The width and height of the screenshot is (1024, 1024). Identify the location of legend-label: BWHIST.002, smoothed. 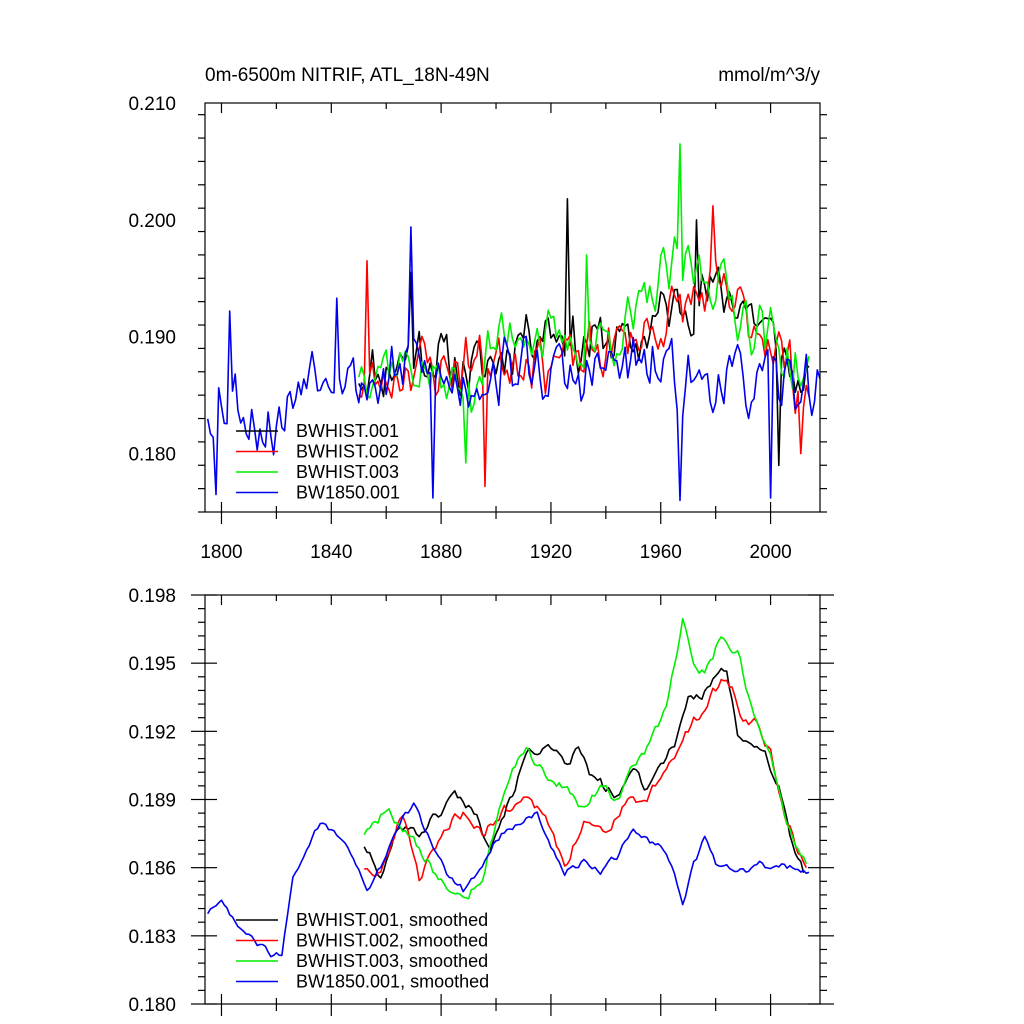
(392, 941).